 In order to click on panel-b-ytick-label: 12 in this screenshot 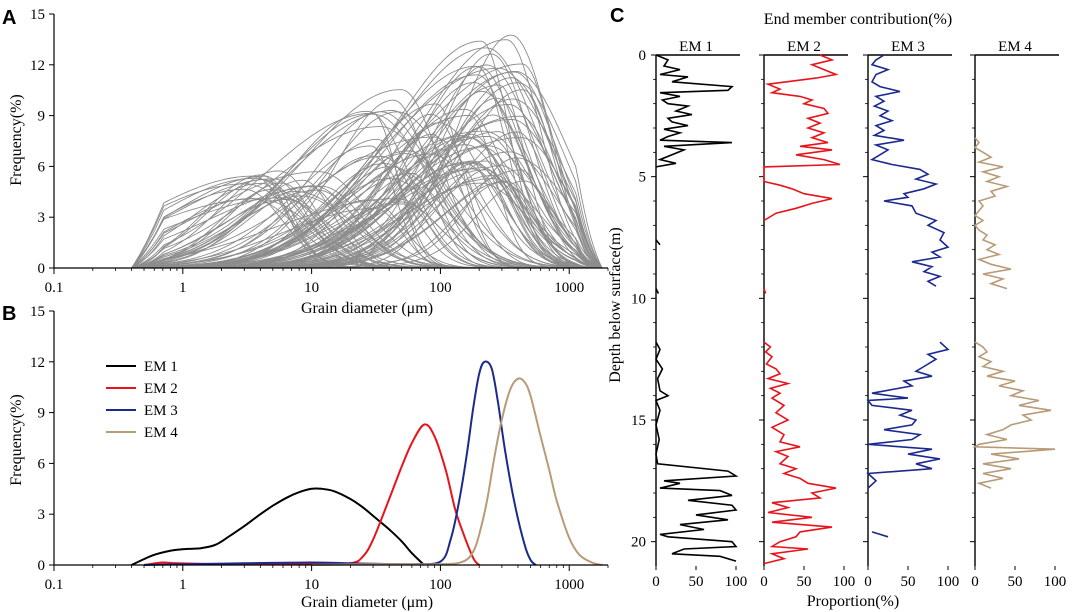, I will do `click(37, 363)`.